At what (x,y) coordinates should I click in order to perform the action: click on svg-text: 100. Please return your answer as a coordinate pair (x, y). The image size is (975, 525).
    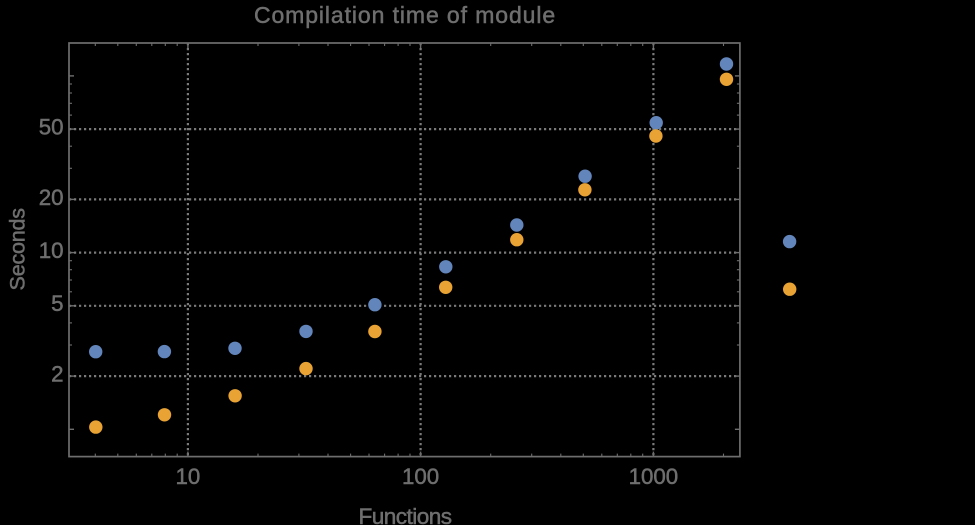
    Looking at the image, I should click on (420, 476).